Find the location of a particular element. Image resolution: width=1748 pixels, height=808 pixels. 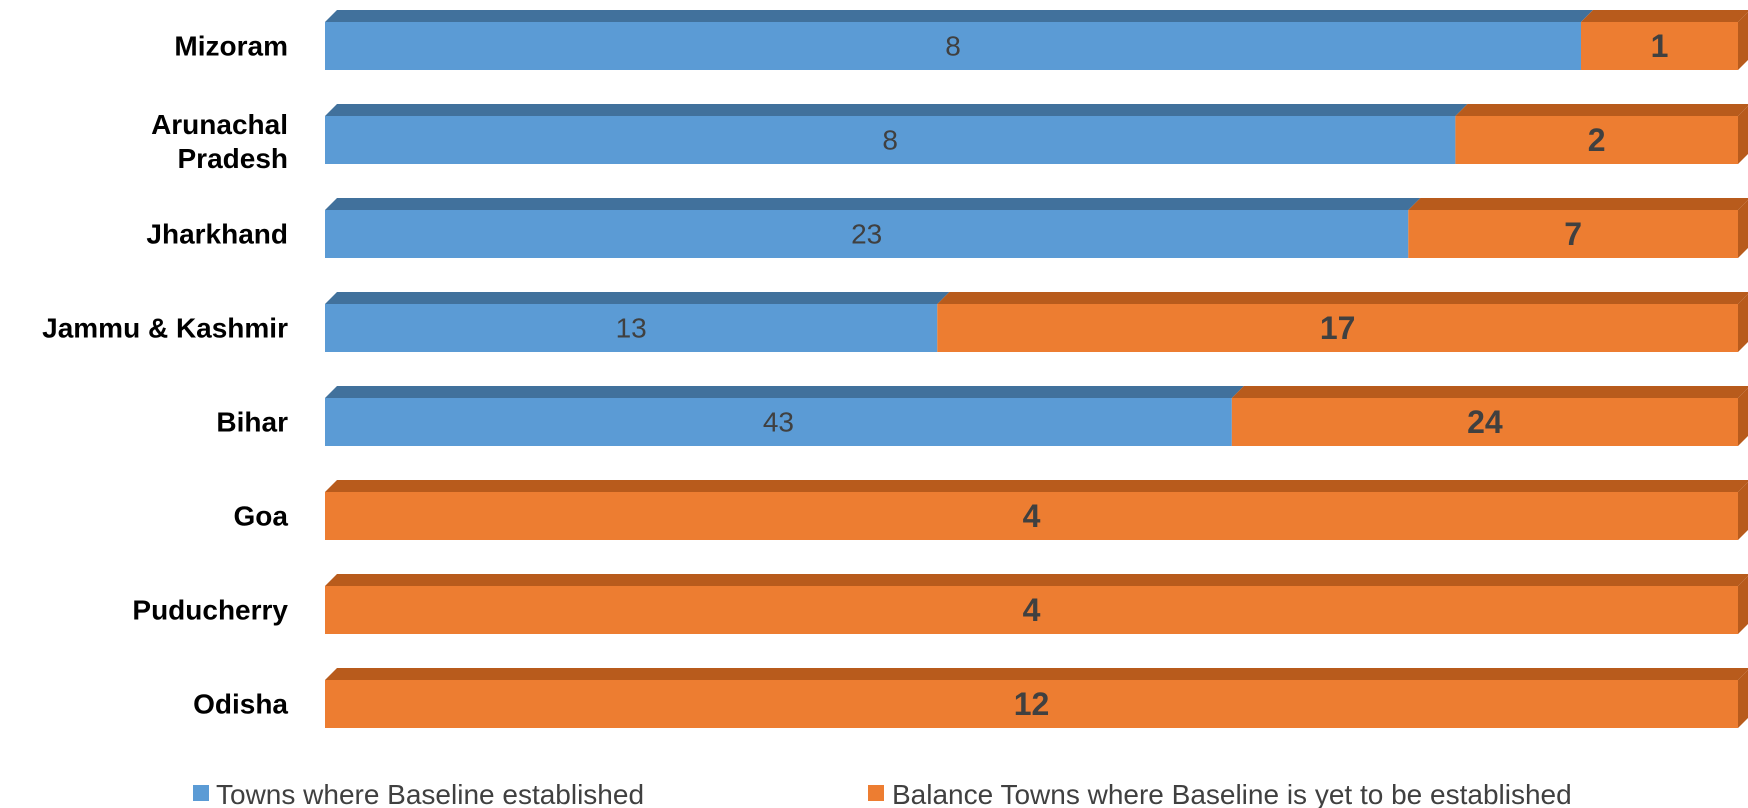

category-label-arunachal-pradesh: Arunachal Pradesh is located at coordinates (219, 141).